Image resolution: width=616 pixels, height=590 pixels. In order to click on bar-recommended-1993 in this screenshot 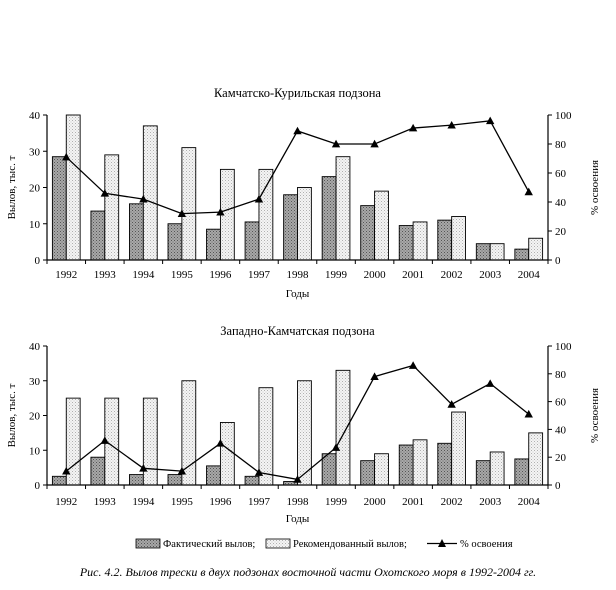, I will do `click(112, 207)`.